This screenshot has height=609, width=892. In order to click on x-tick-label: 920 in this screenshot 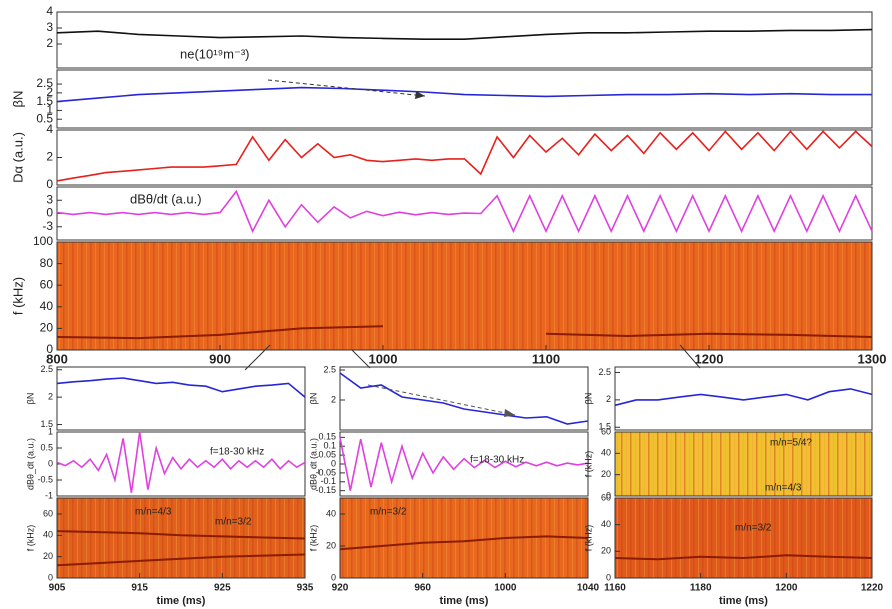, I will do `click(340, 588)`.